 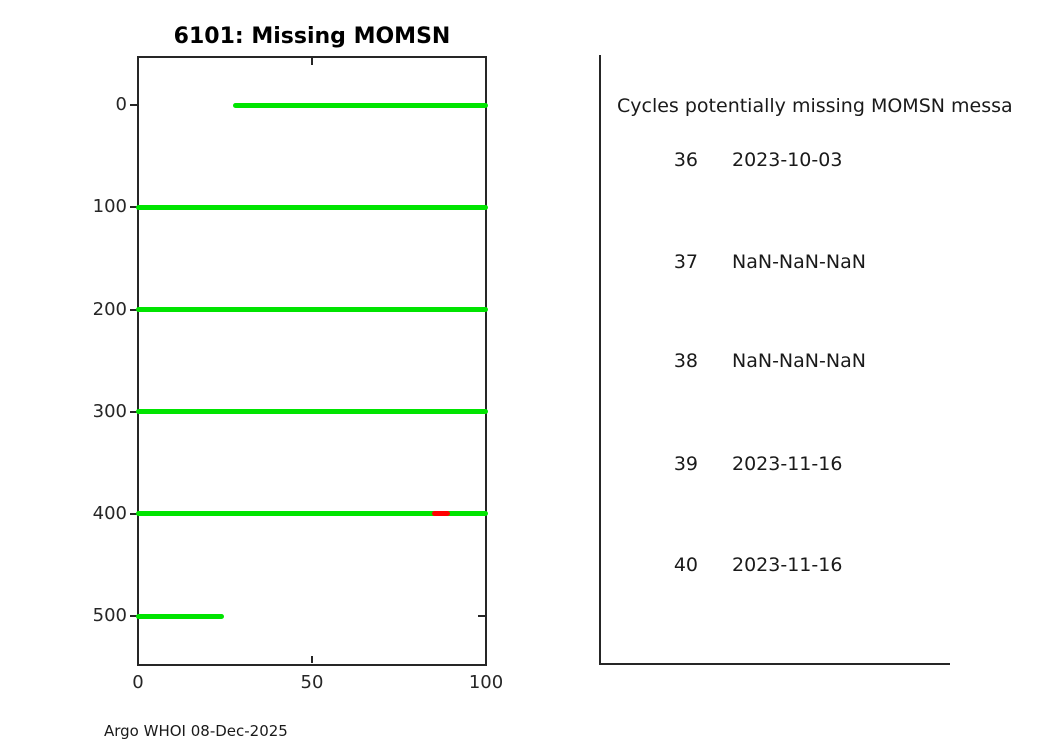 I want to click on missing-momsn-lines-segment, so click(x=441, y=513).